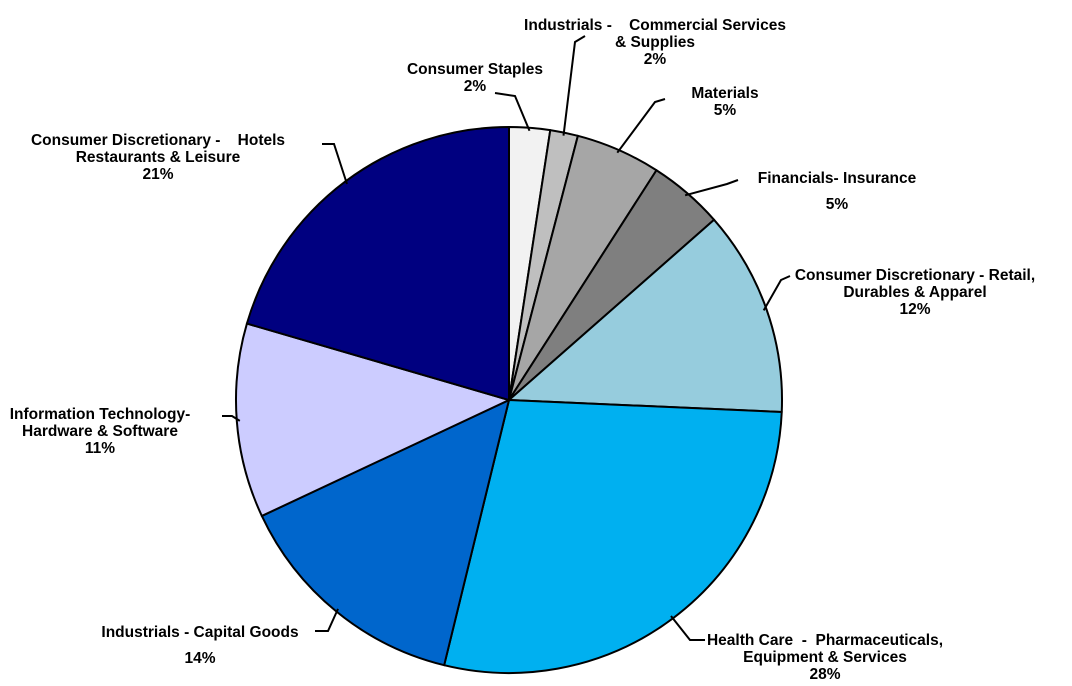 This screenshot has height=686, width=1072. I want to click on slice-label-line: Consumer Discretionary - Retail,, so click(915, 275).